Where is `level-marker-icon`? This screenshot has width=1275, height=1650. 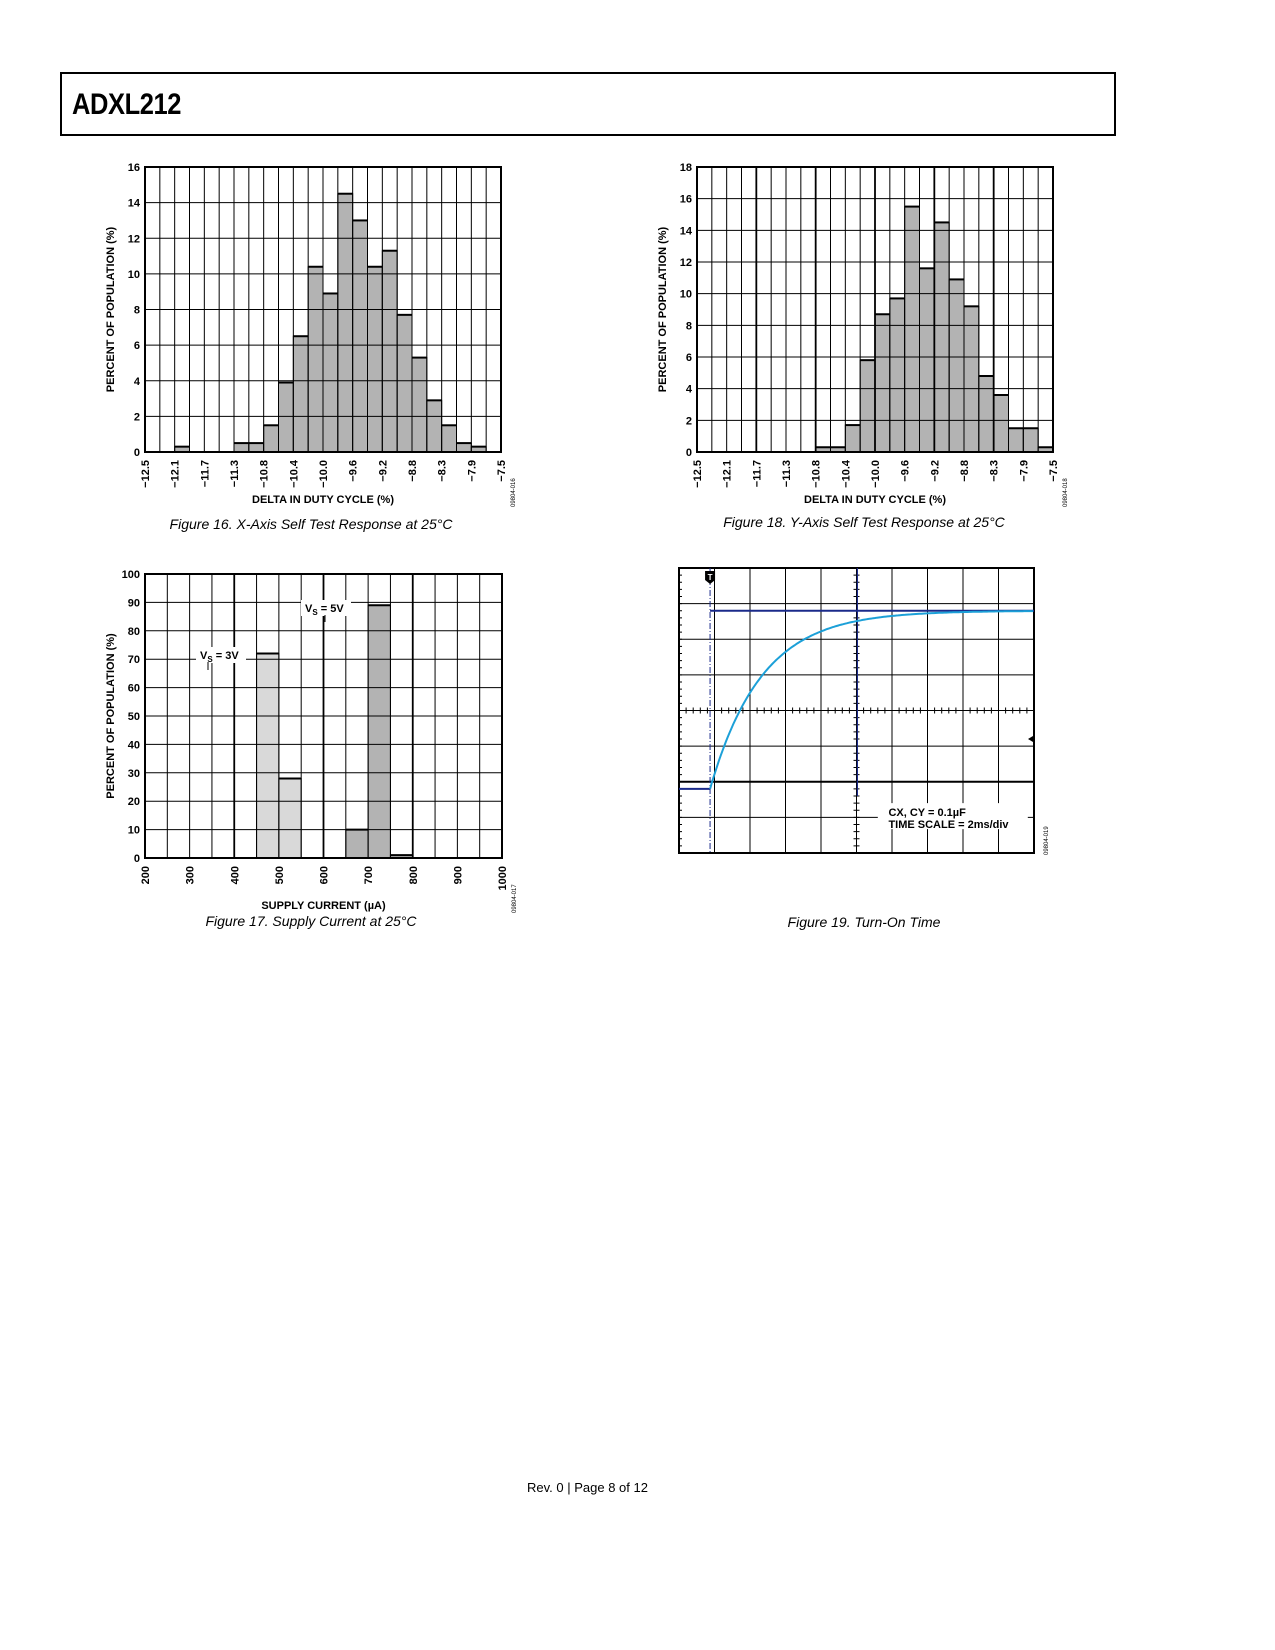
level-marker-icon is located at coordinates (1030, 739).